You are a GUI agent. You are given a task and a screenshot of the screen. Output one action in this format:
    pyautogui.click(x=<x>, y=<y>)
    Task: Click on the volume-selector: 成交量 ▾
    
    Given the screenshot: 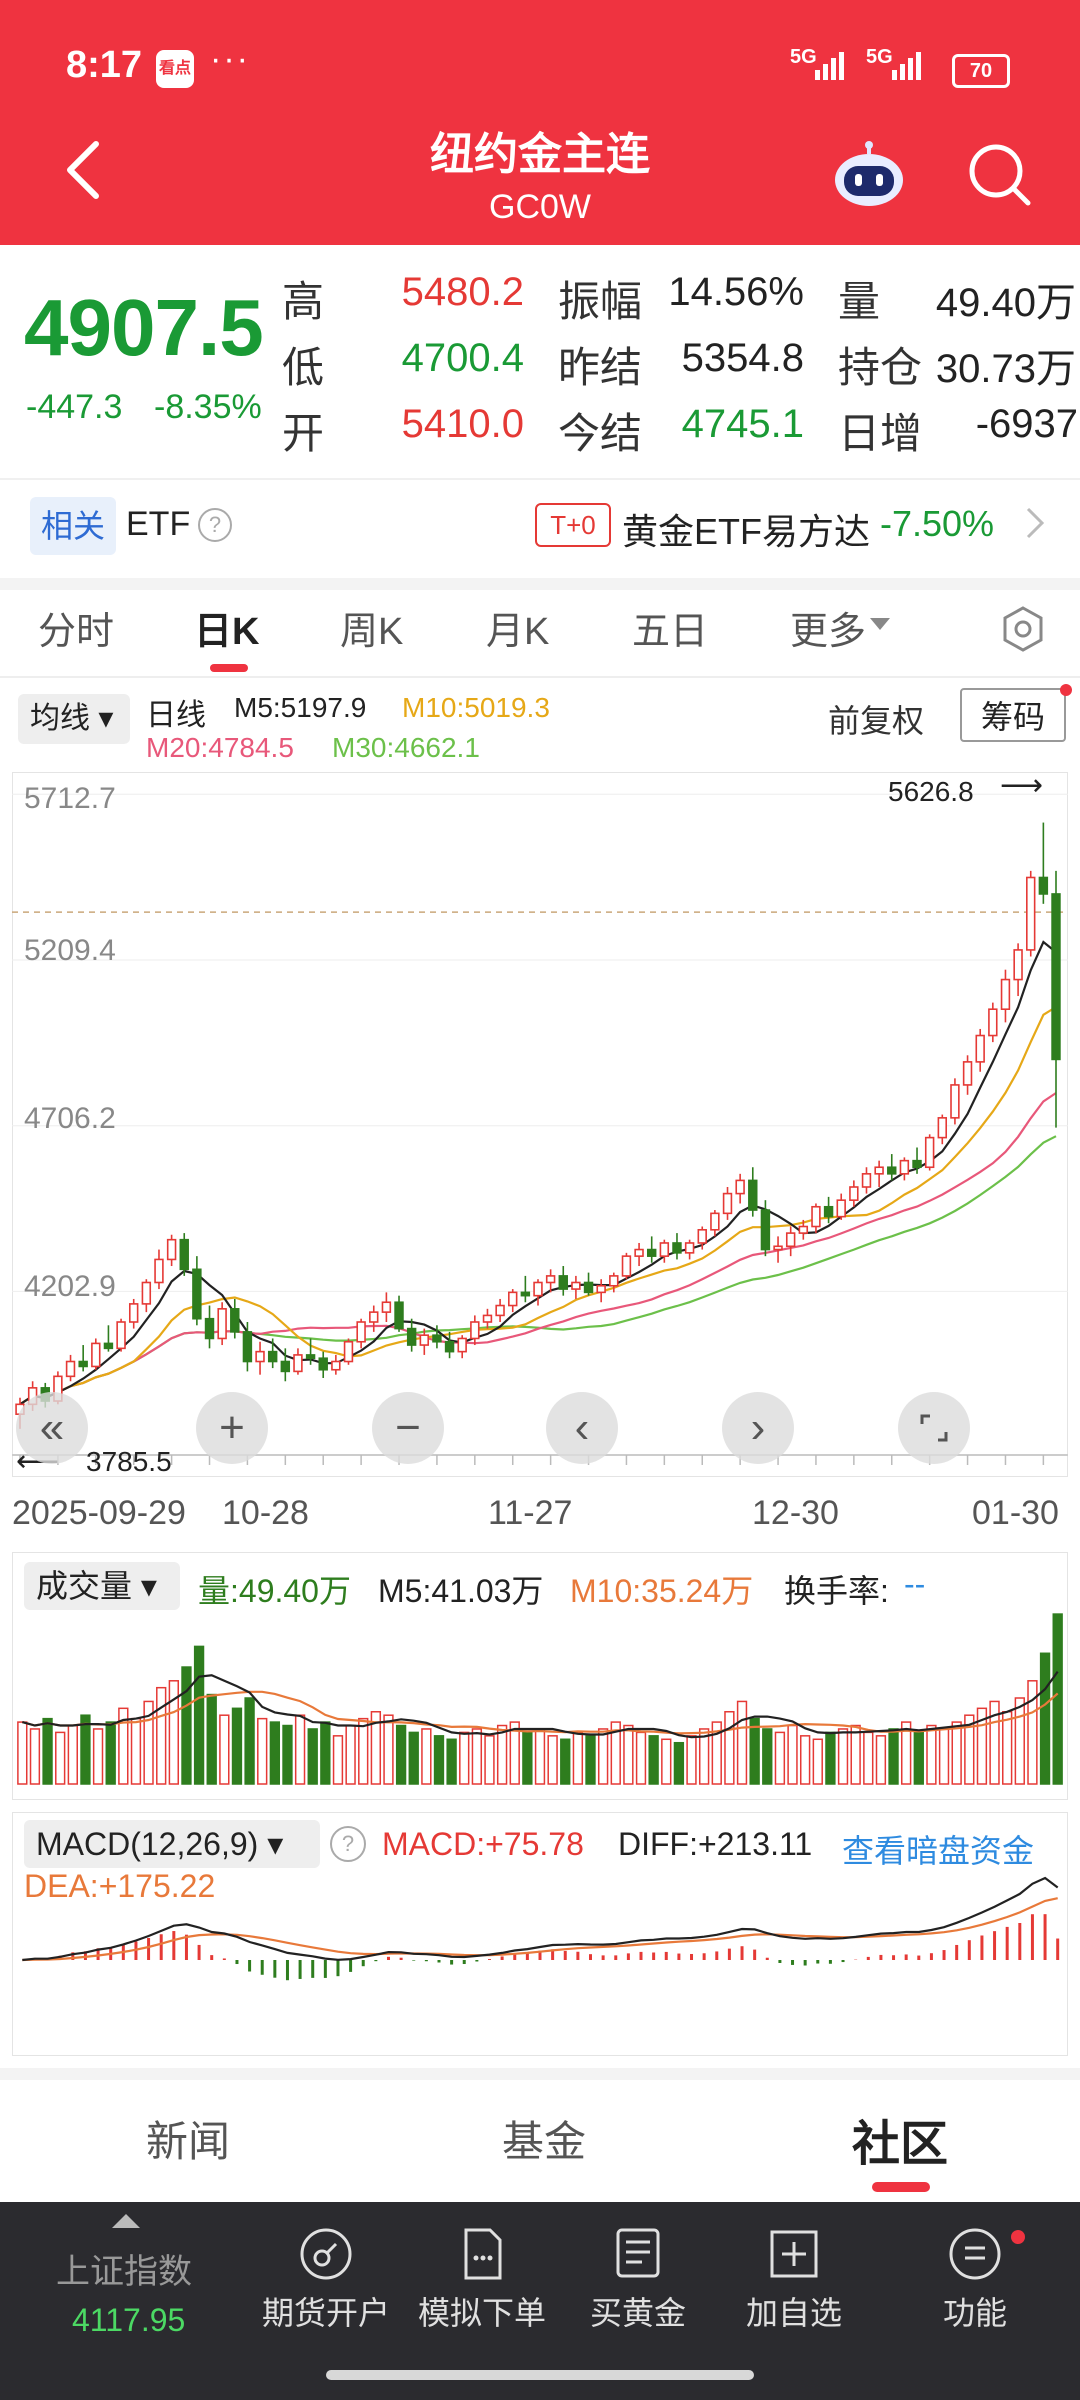 What is the action you would take?
    pyautogui.click(x=102, y=1586)
    